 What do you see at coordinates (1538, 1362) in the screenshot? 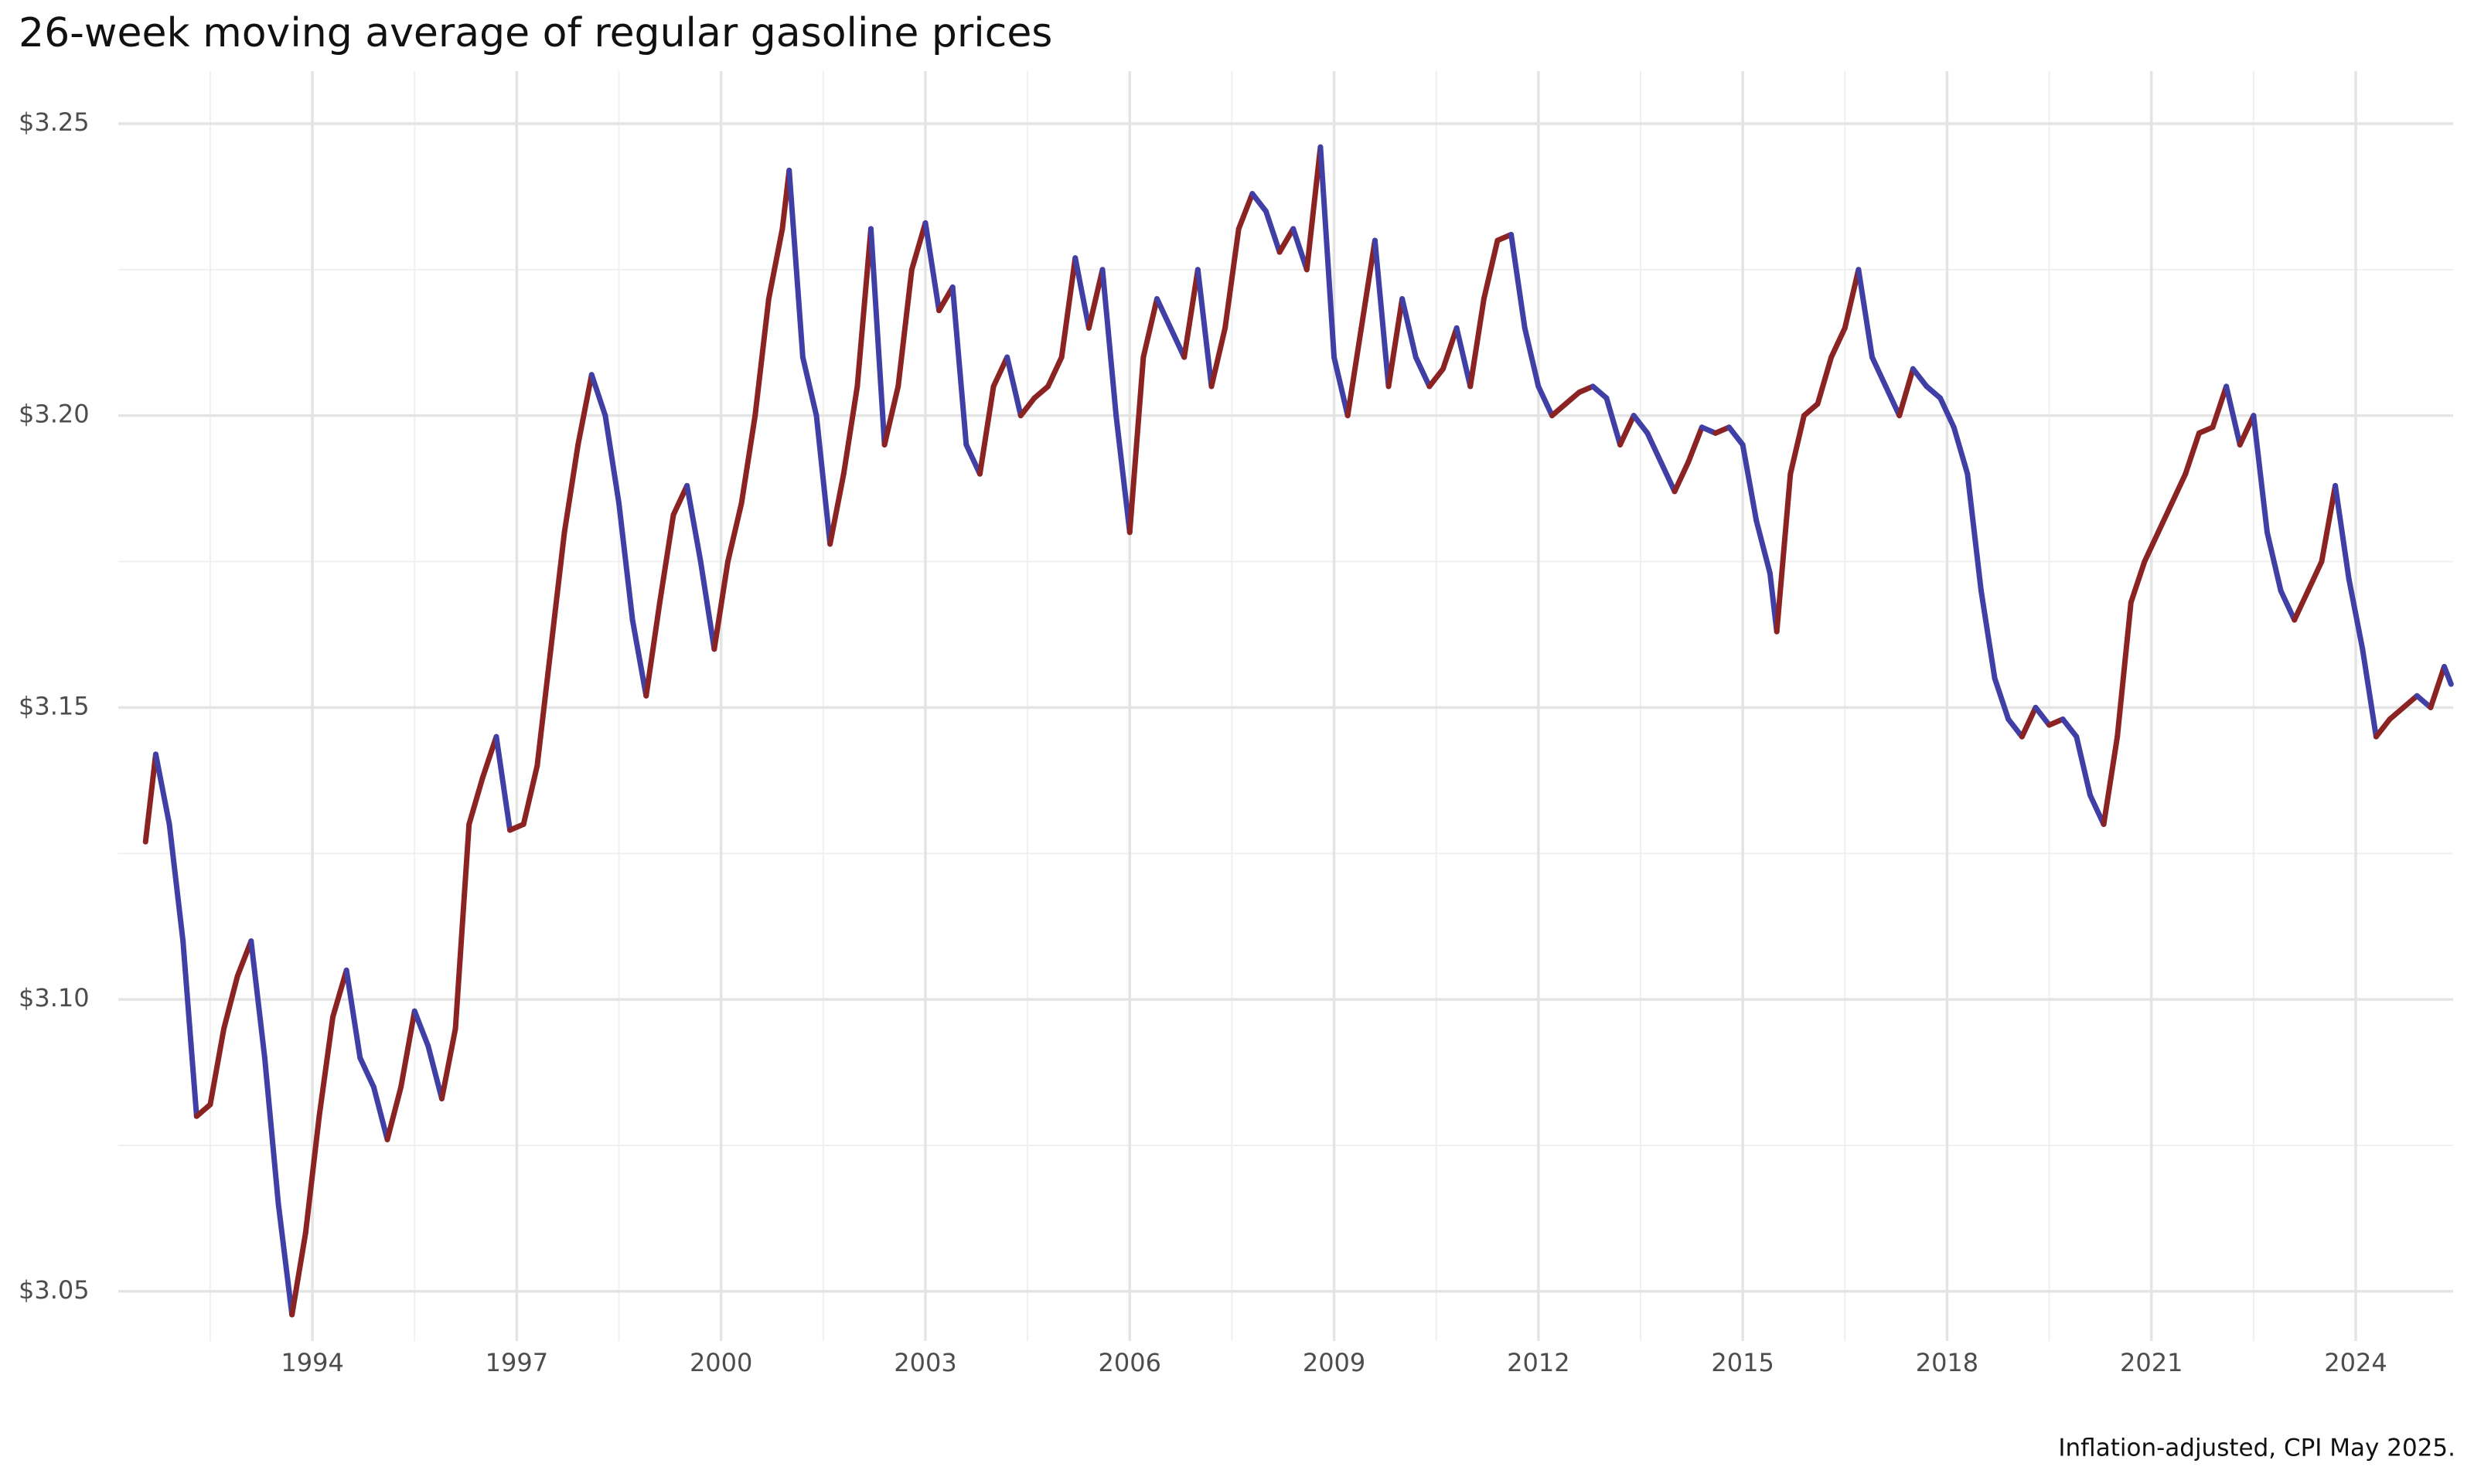
I see `x-tick-label: 2012` at bounding box center [1538, 1362].